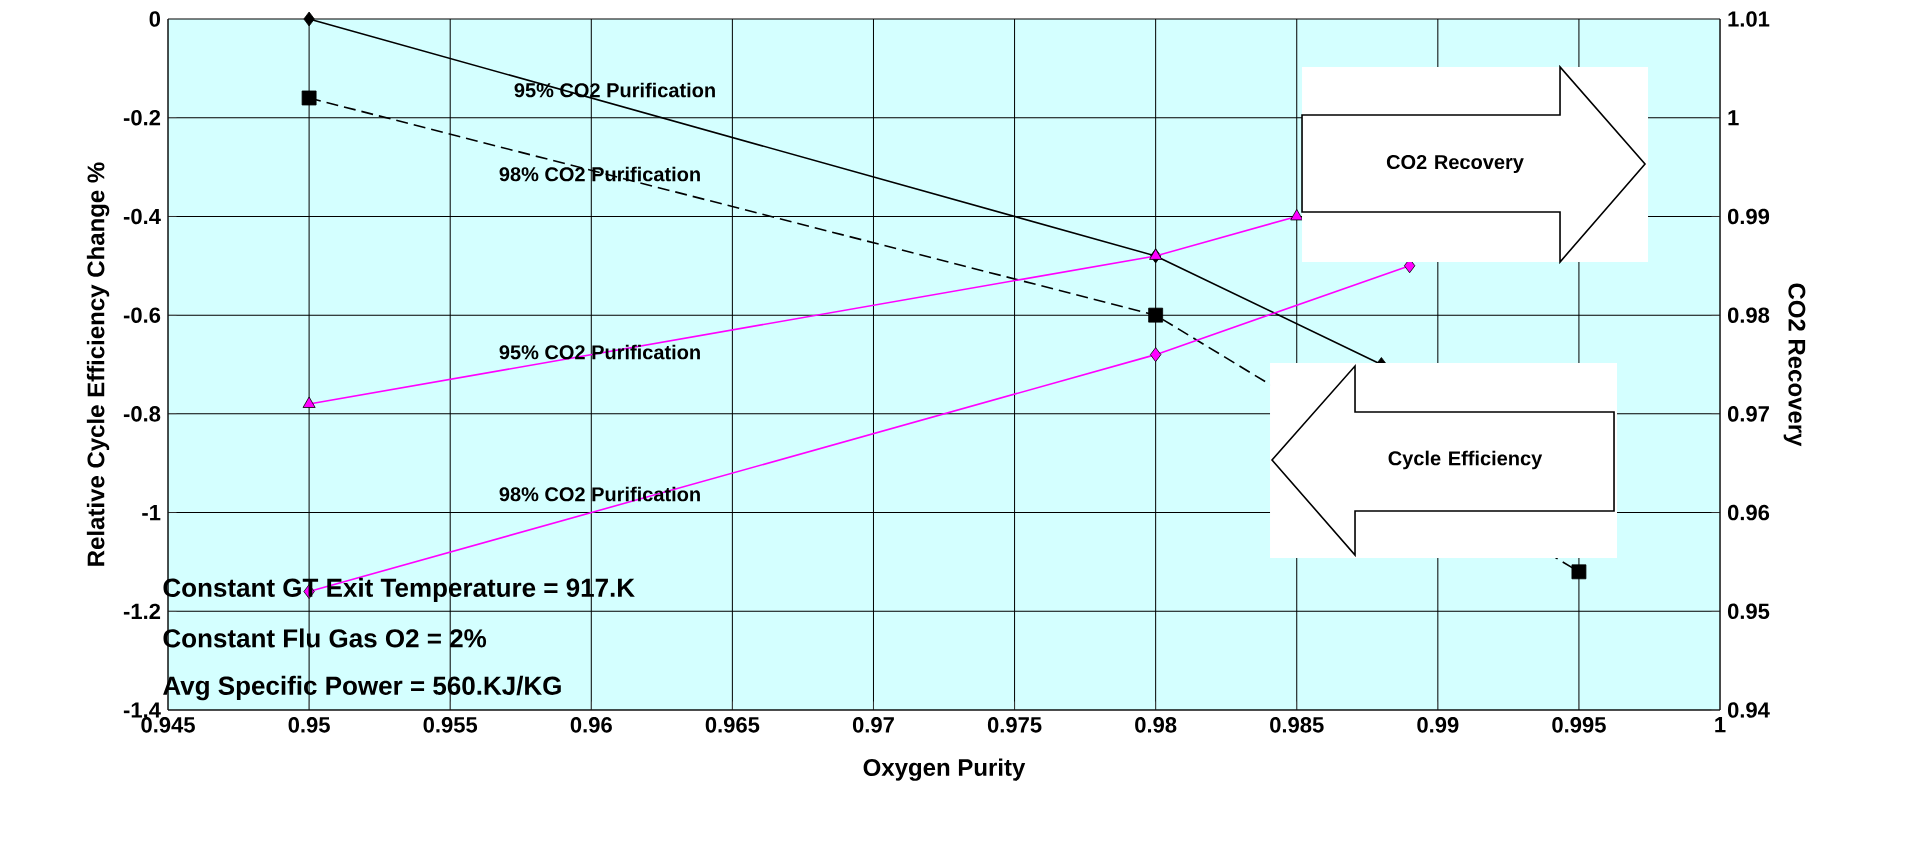 This screenshot has height=858, width=1909. I want to click on y-tick-label: -0.6, so click(142, 315).